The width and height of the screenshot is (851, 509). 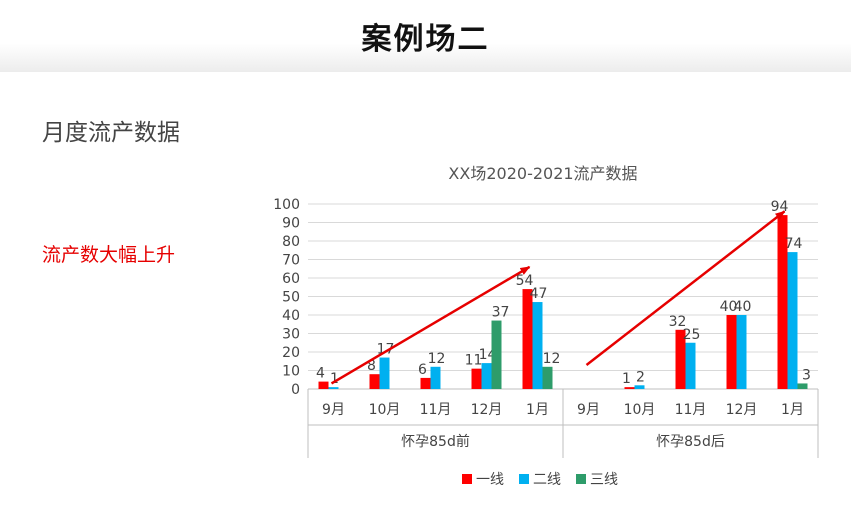 I want to click on y-tick-label: 10, so click(x=291, y=372).